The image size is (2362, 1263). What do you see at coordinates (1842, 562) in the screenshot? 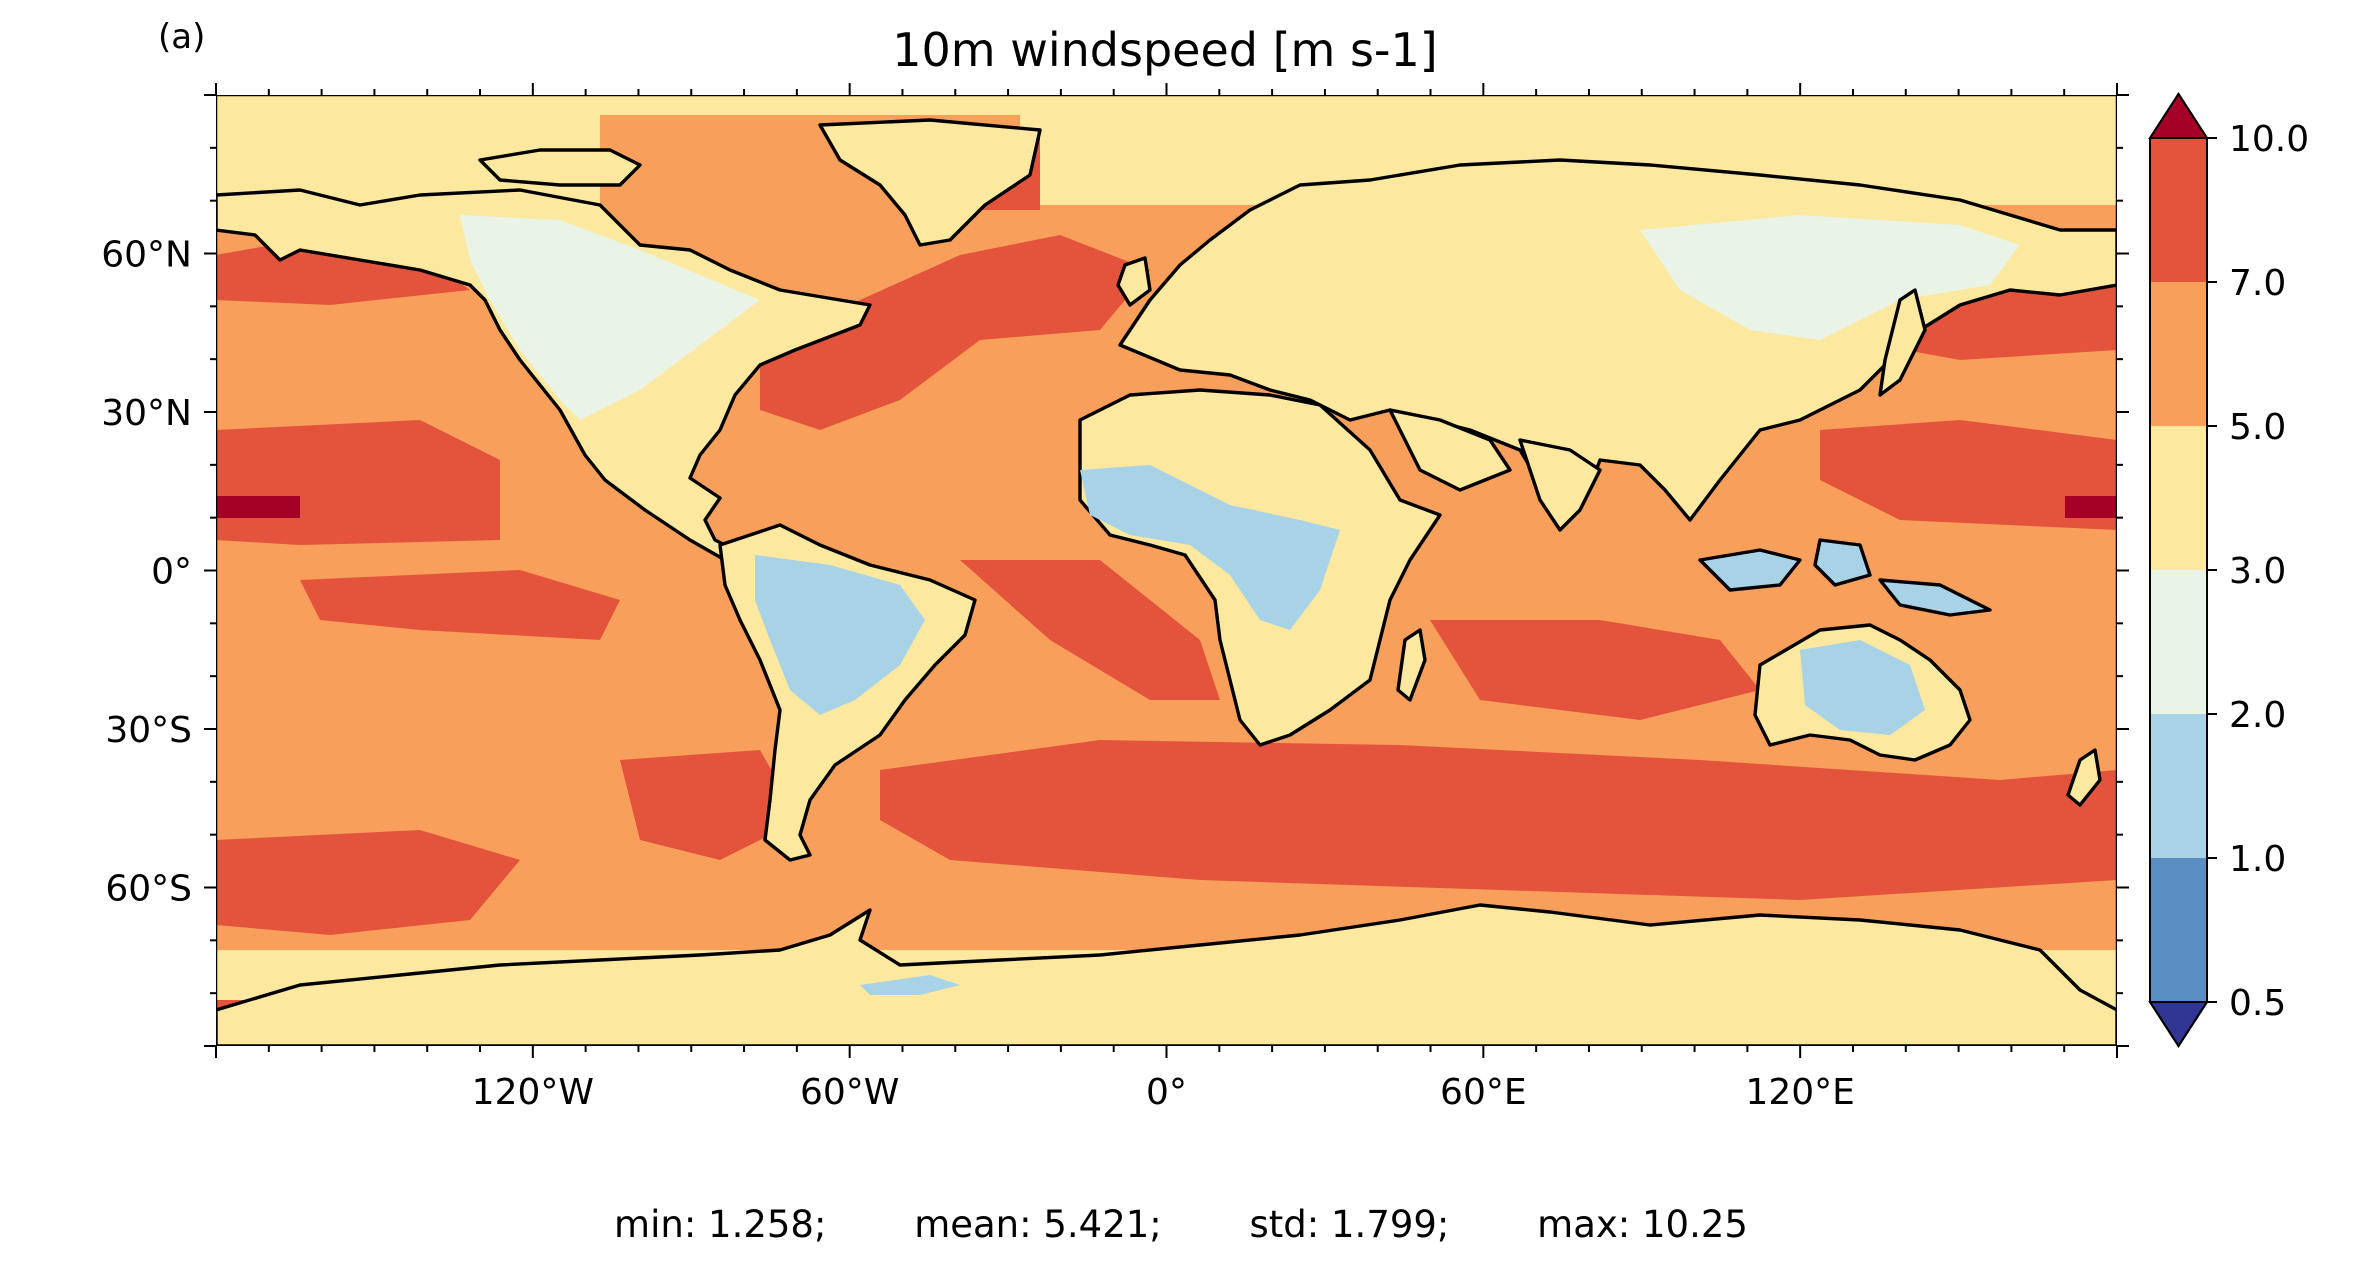
I see `borneo` at bounding box center [1842, 562].